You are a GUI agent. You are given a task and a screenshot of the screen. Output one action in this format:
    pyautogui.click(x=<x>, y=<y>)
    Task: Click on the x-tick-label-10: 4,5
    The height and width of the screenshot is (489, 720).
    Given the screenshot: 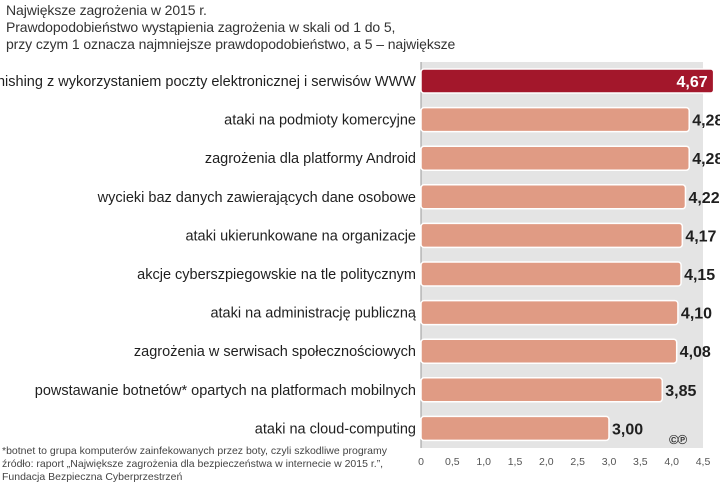 What is the action you would take?
    pyautogui.click(x=703, y=462)
    